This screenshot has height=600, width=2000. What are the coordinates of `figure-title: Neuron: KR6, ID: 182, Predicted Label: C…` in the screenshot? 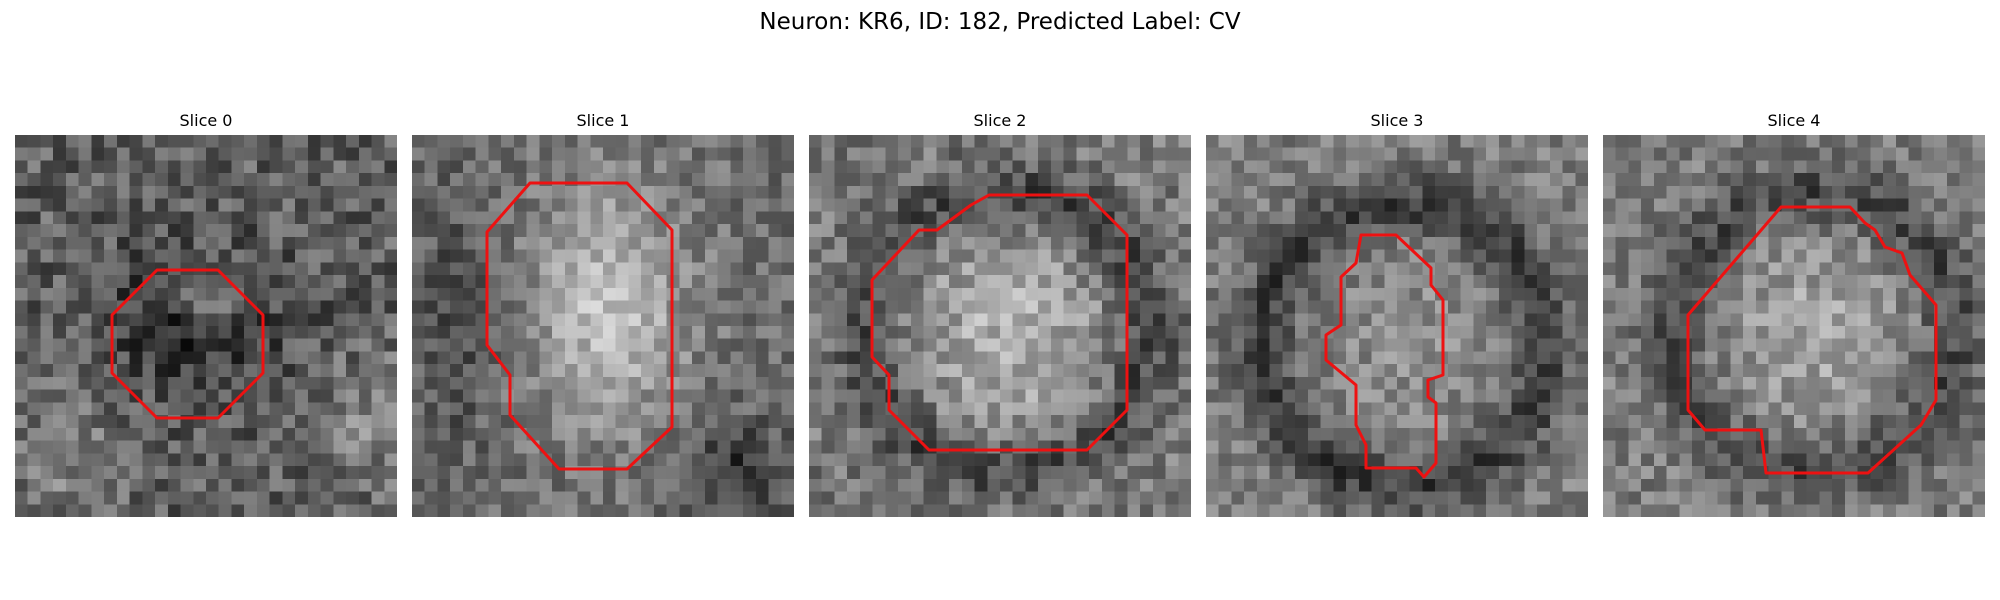 It's located at (1000, 22).